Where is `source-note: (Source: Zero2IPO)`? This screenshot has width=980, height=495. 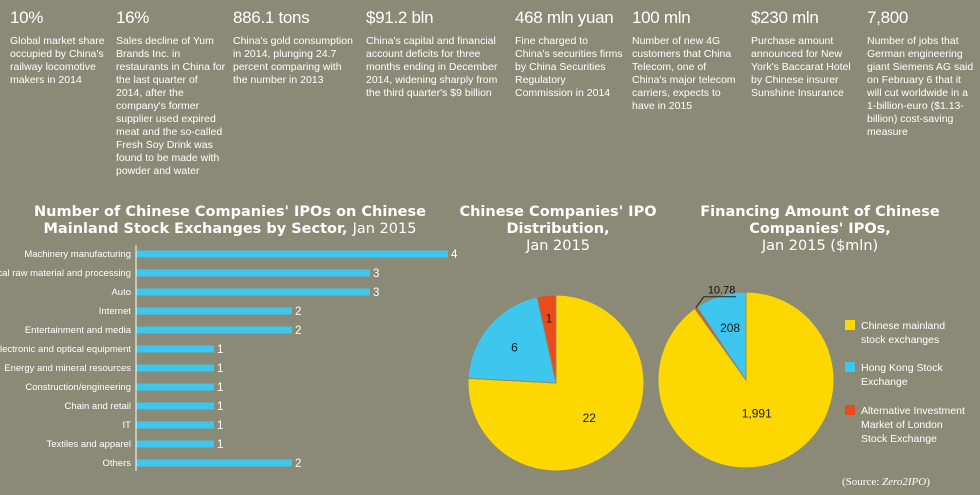
source-note: (Source: Zero2IPO) is located at coordinates (886, 482).